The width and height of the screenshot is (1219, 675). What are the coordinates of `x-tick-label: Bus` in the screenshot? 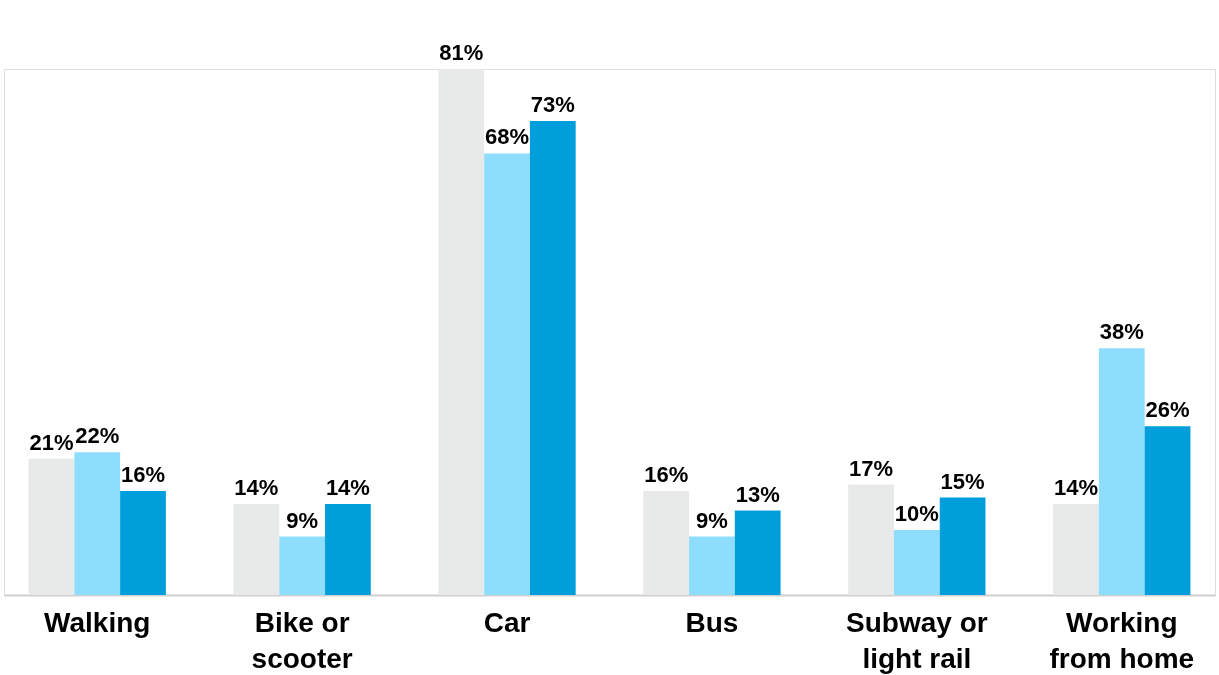 It's located at (712, 622).